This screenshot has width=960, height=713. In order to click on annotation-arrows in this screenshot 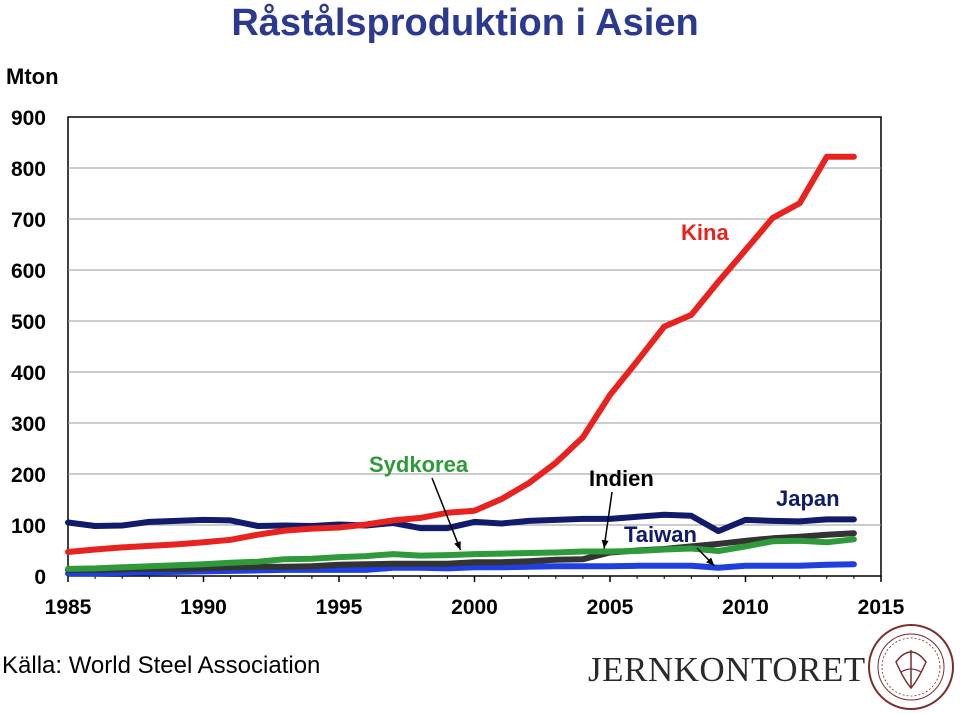, I will do `click(573, 522)`.